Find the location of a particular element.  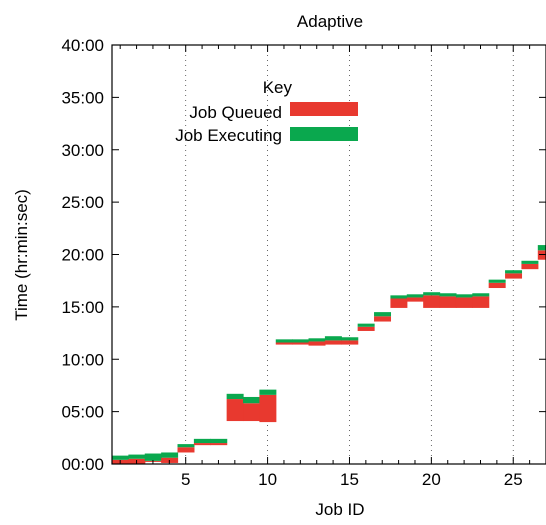

y-tick-label: 35:00 is located at coordinates (82, 97).